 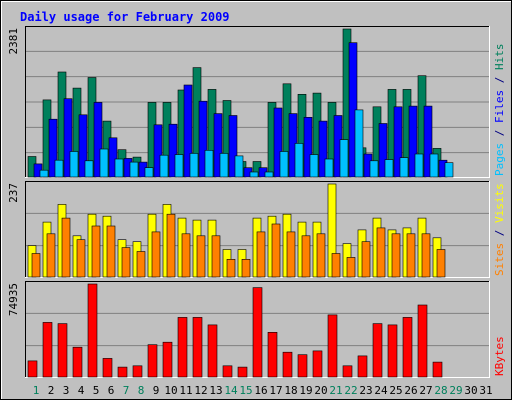 What do you see at coordinates (81, 390) in the screenshot?
I see `x-tick-label-day-4: 4` at bounding box center [81, 390].